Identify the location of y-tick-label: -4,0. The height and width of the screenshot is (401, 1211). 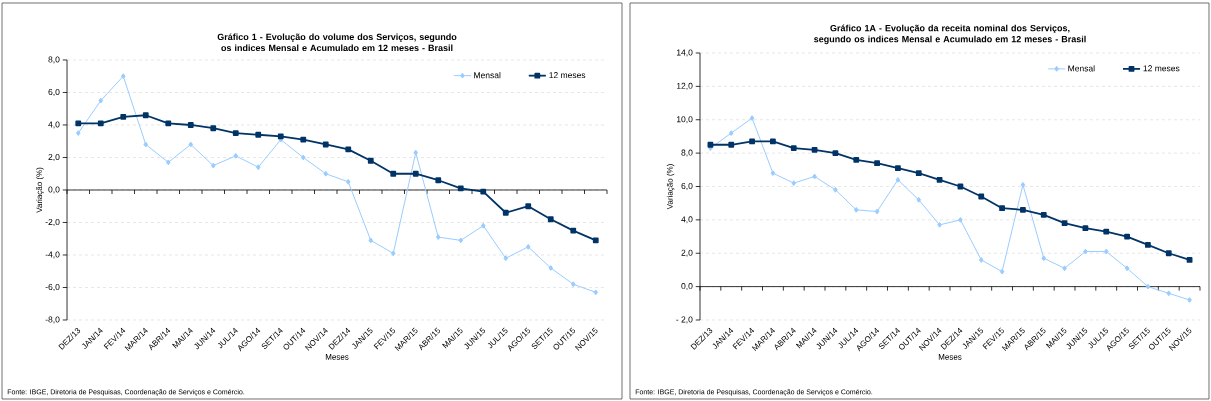
(52, 255).